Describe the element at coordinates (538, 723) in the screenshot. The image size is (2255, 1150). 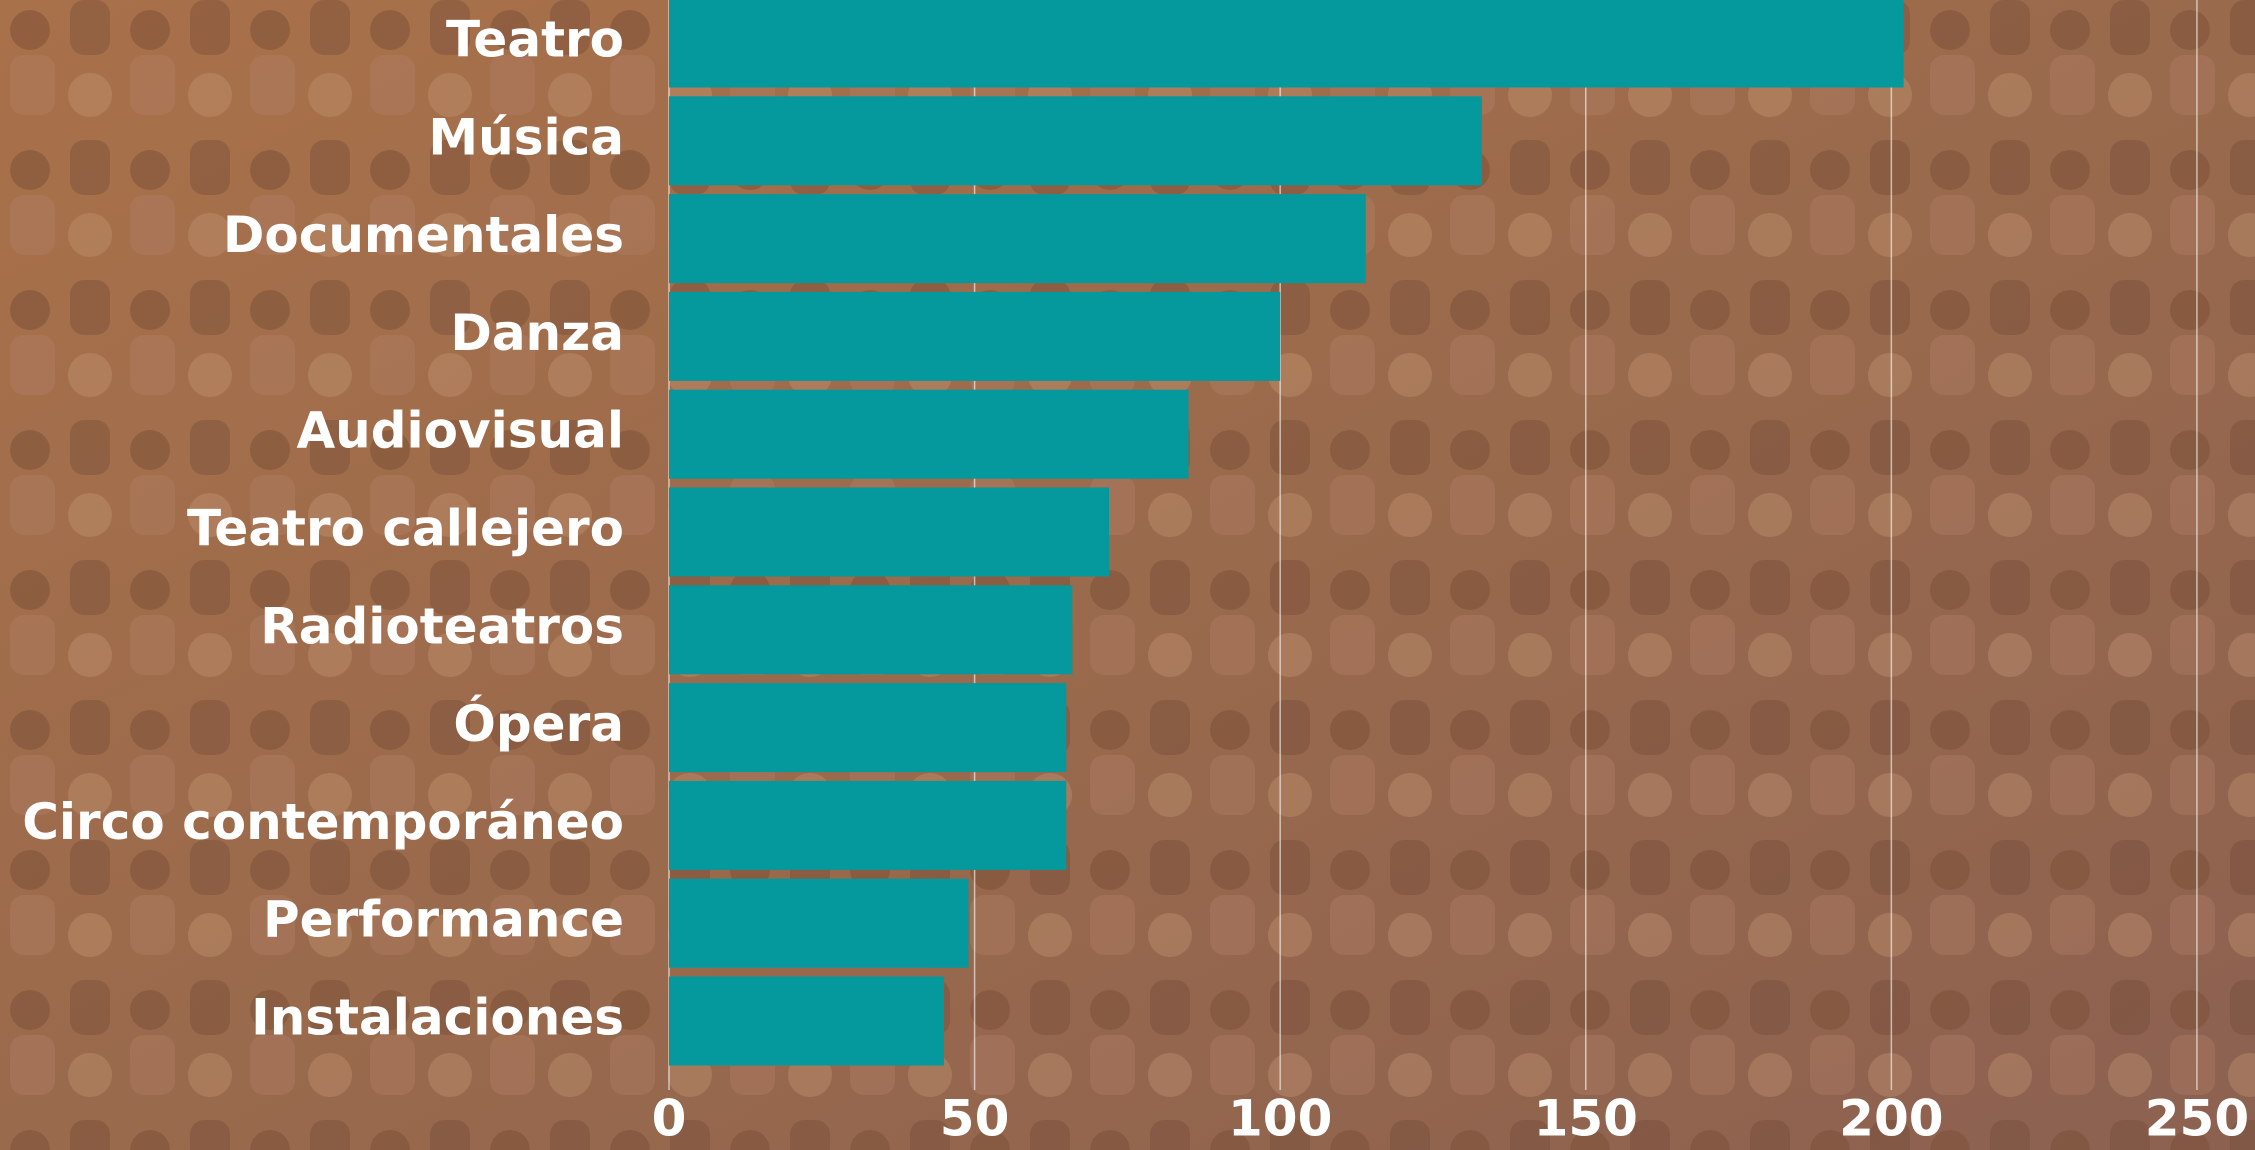
I see `y-tick-label: Ópera` at that location.